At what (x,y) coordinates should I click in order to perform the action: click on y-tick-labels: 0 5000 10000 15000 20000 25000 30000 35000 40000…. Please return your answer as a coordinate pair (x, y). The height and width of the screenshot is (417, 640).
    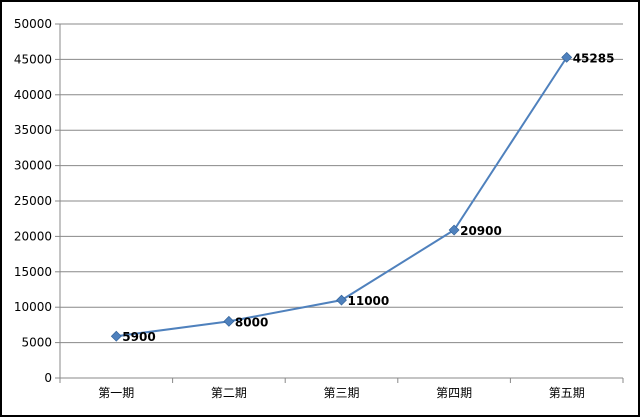
    Looking at the image, I should click on (33, 201).